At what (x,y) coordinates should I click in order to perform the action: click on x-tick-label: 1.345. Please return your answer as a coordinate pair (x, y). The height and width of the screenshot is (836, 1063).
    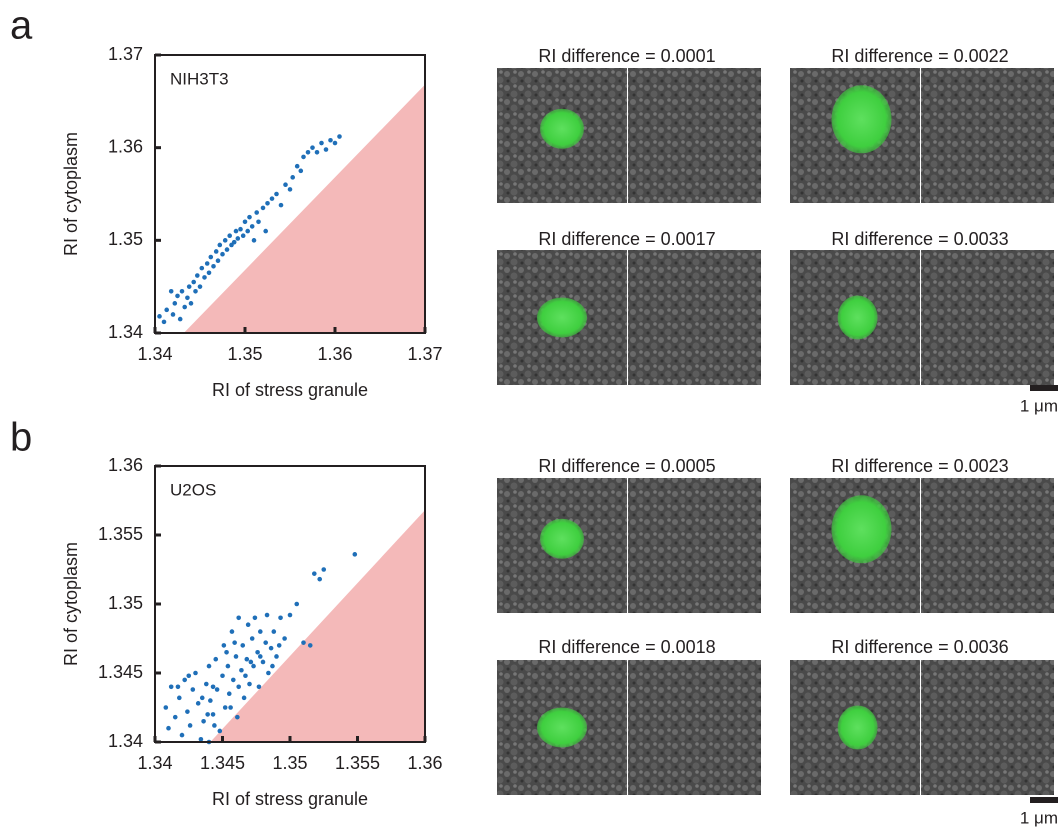
    Looking at the image, I should click on (222, 763).